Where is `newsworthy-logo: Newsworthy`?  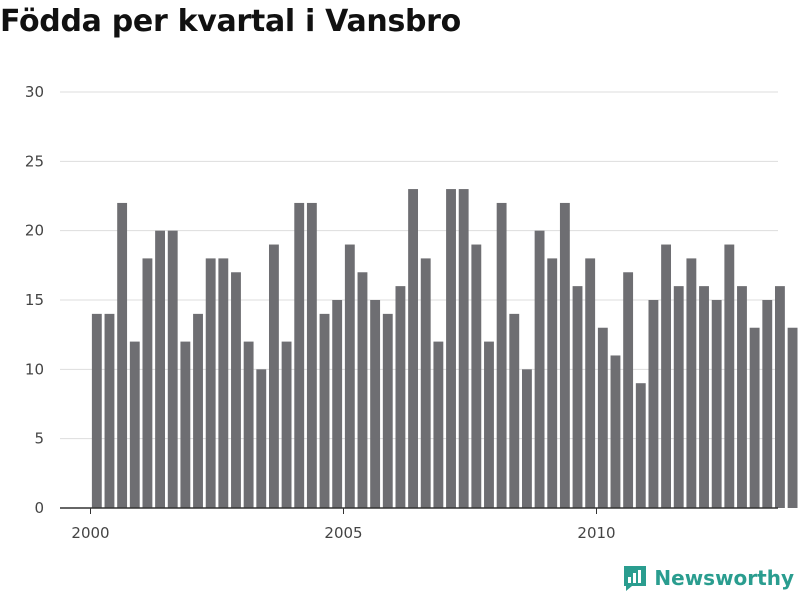
newsworthy-logo: Newsworthy is located at coordinates (708, 578).